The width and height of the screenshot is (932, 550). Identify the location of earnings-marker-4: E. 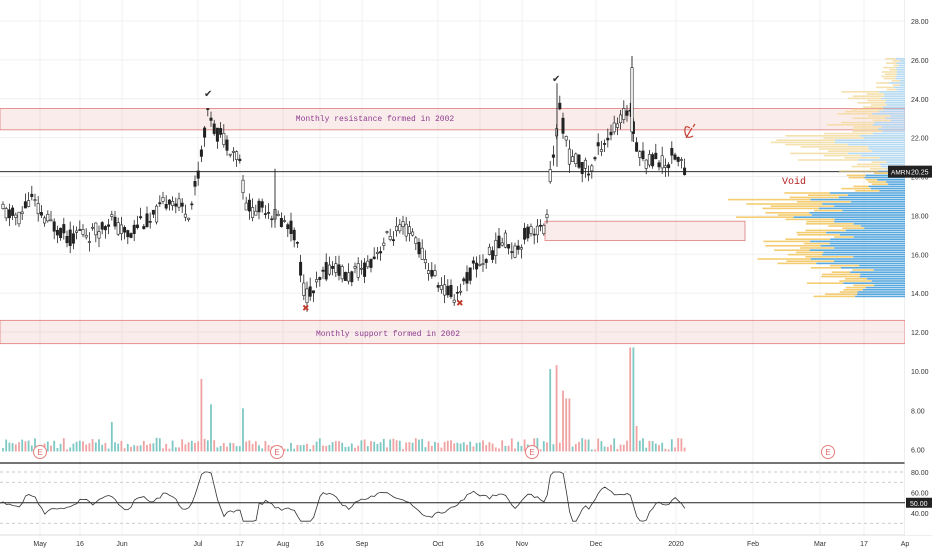
(828, 452).